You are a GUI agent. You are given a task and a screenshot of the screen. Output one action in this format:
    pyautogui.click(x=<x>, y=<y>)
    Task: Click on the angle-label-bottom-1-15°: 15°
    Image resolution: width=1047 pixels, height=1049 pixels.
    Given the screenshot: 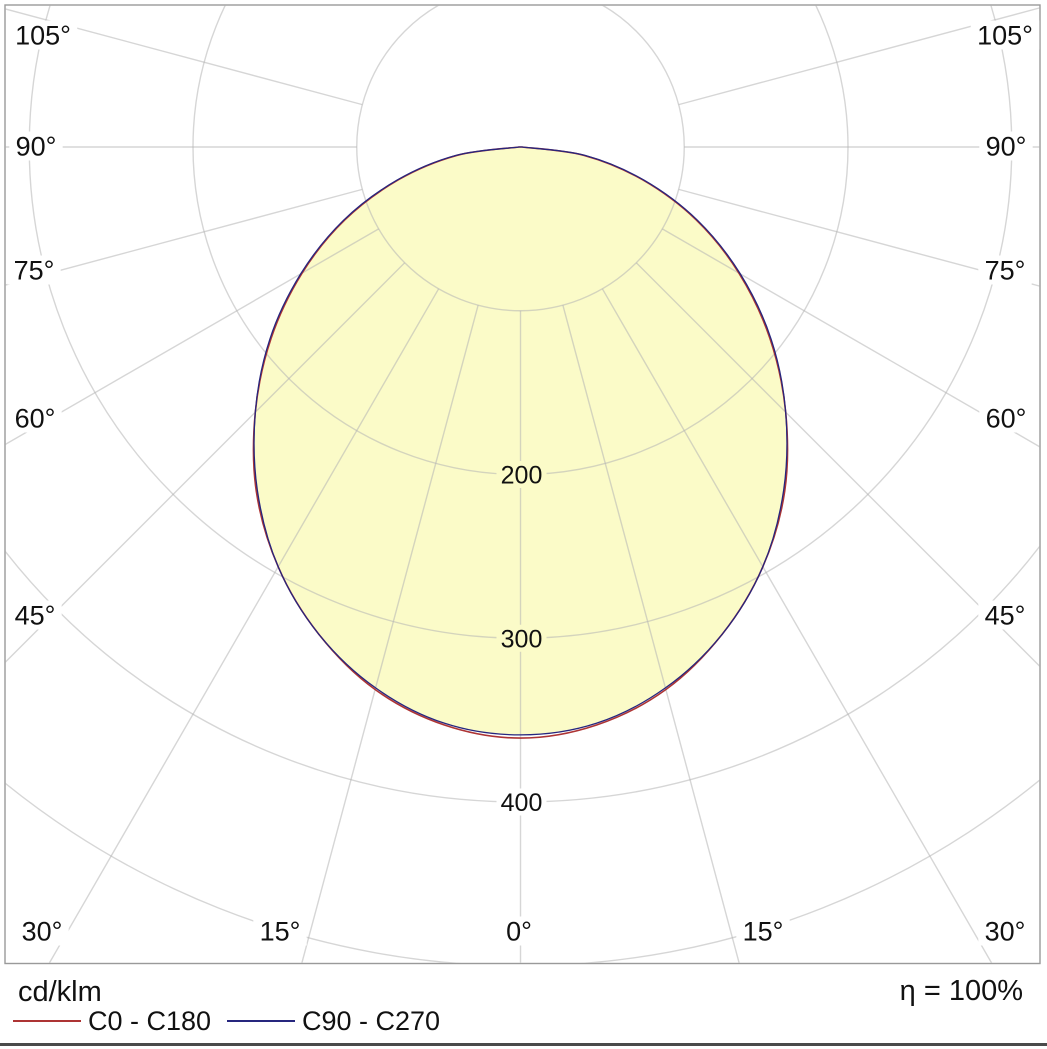 What is the action you would take?
    pyautogui.click(x=280, y=932)
    